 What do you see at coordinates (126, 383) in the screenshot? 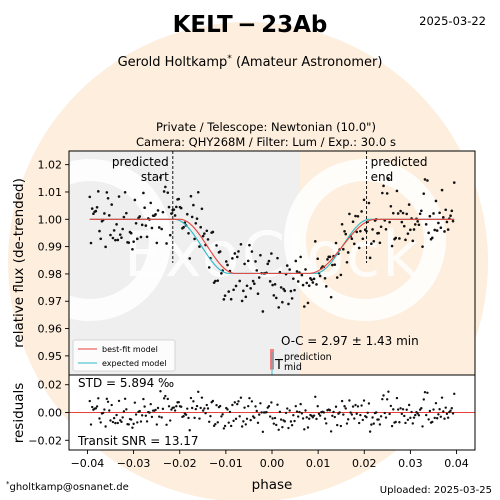
I see `std-text: STD = 5.894 ‰` at bounding box center [126, 383].